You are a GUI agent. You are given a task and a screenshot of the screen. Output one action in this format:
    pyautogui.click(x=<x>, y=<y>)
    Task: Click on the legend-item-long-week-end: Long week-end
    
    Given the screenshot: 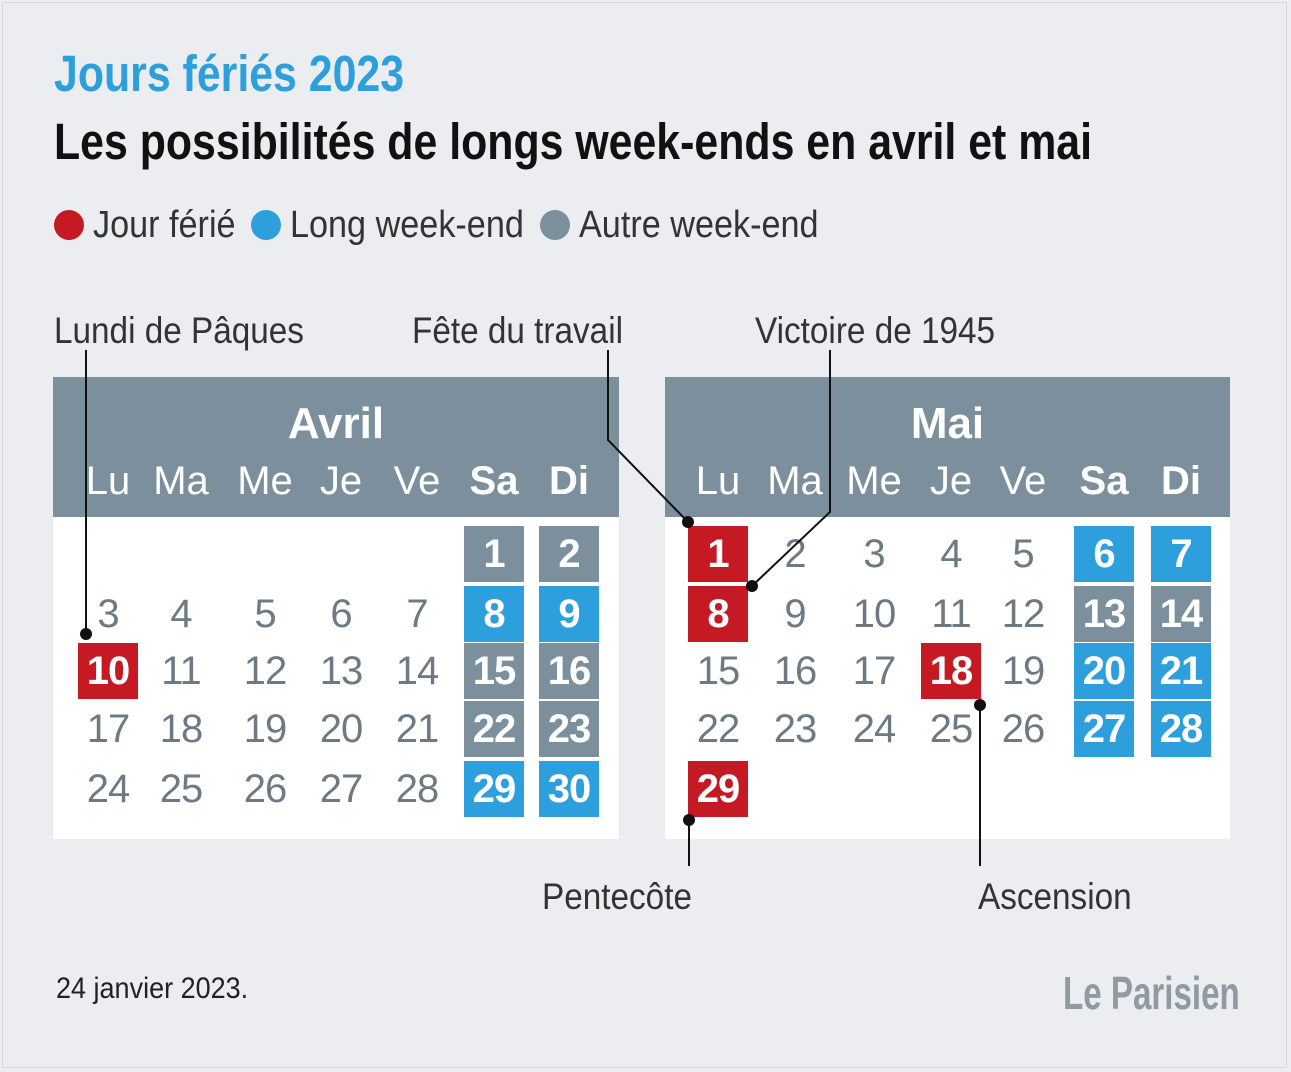 What is the action you would take?
    pyautogui.click(x=388, y=225)
    